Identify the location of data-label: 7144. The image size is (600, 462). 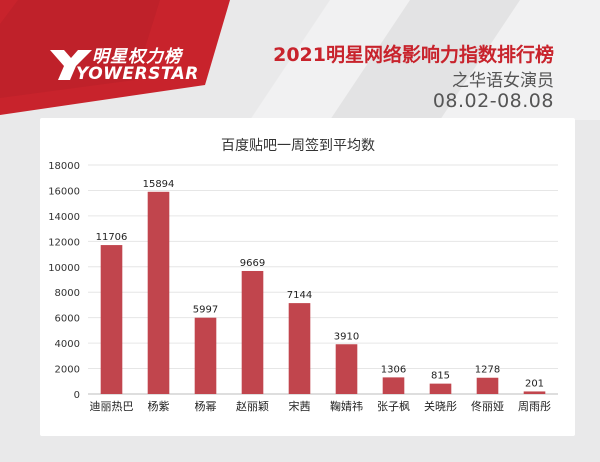
(299, 295).